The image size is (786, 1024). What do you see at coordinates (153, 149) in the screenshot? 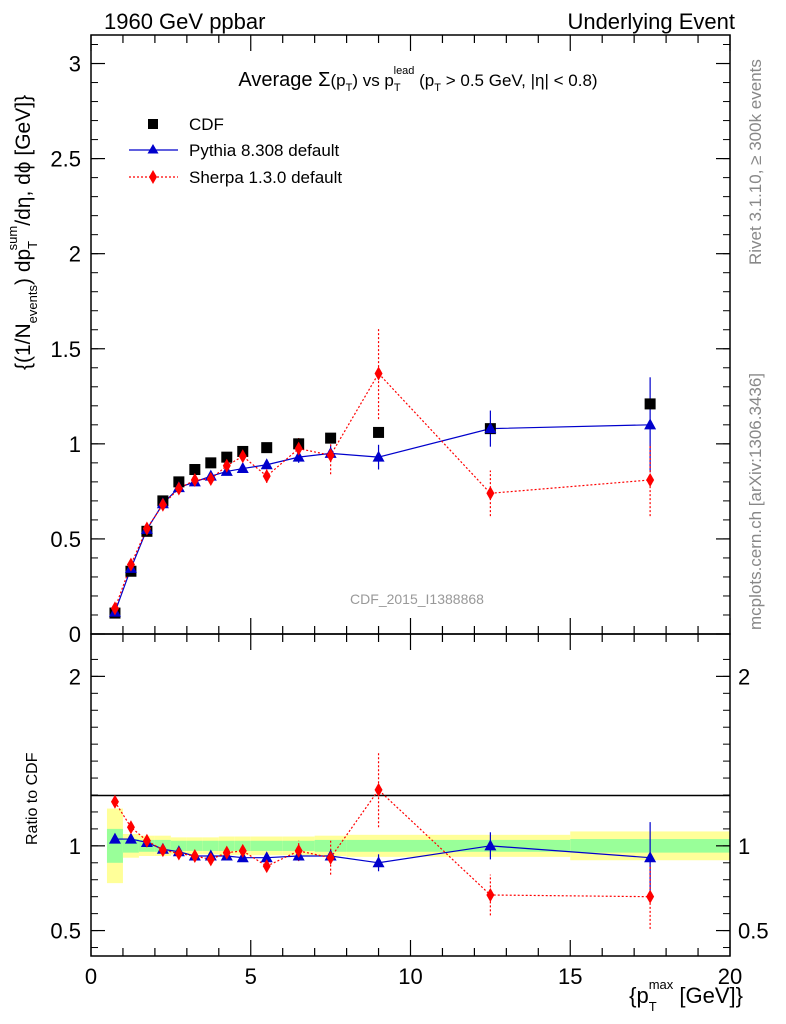
I see `legend-pythia-marker` at bounding box center [153, 149].